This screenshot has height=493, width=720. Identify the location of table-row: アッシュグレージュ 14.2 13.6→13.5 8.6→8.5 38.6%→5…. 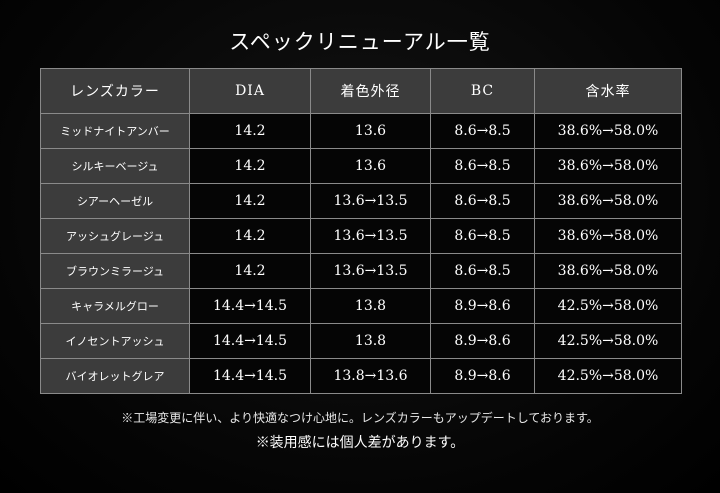
(361, 236).